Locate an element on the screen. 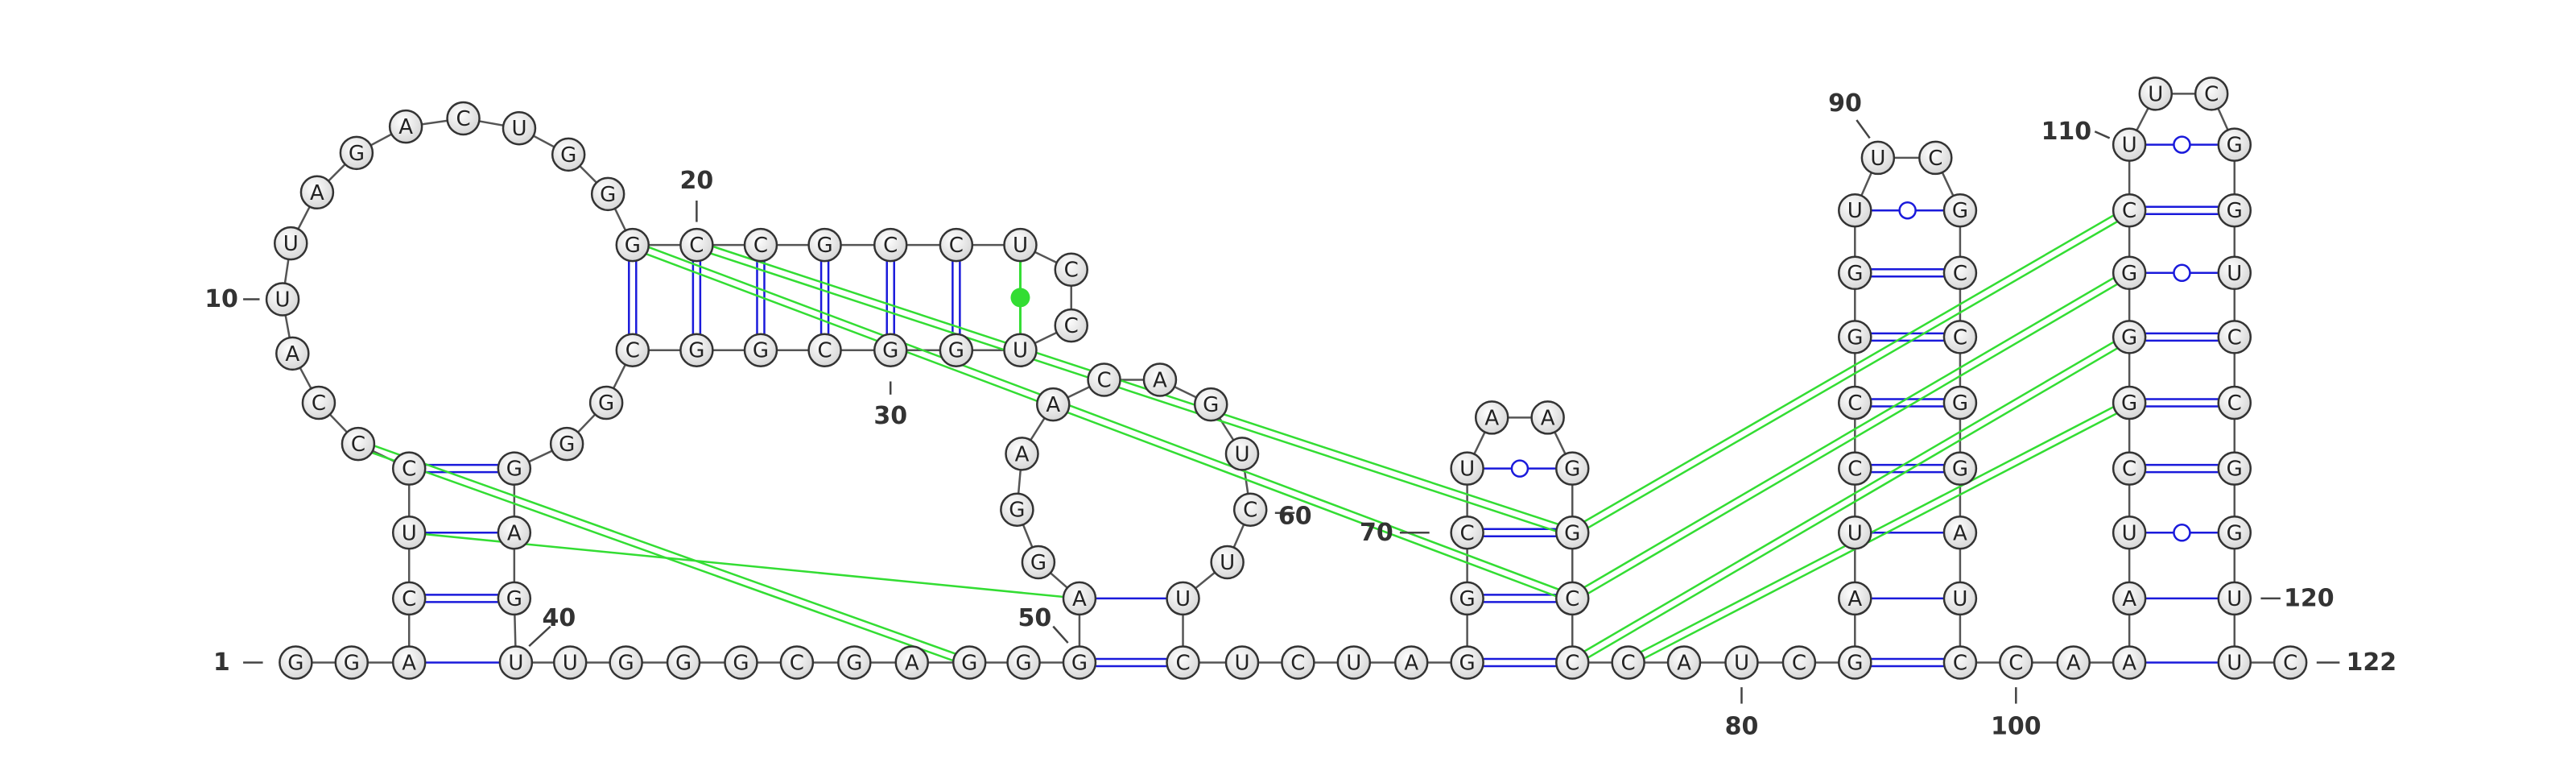  position-number: 90 is located at coordinates (1845, 104).